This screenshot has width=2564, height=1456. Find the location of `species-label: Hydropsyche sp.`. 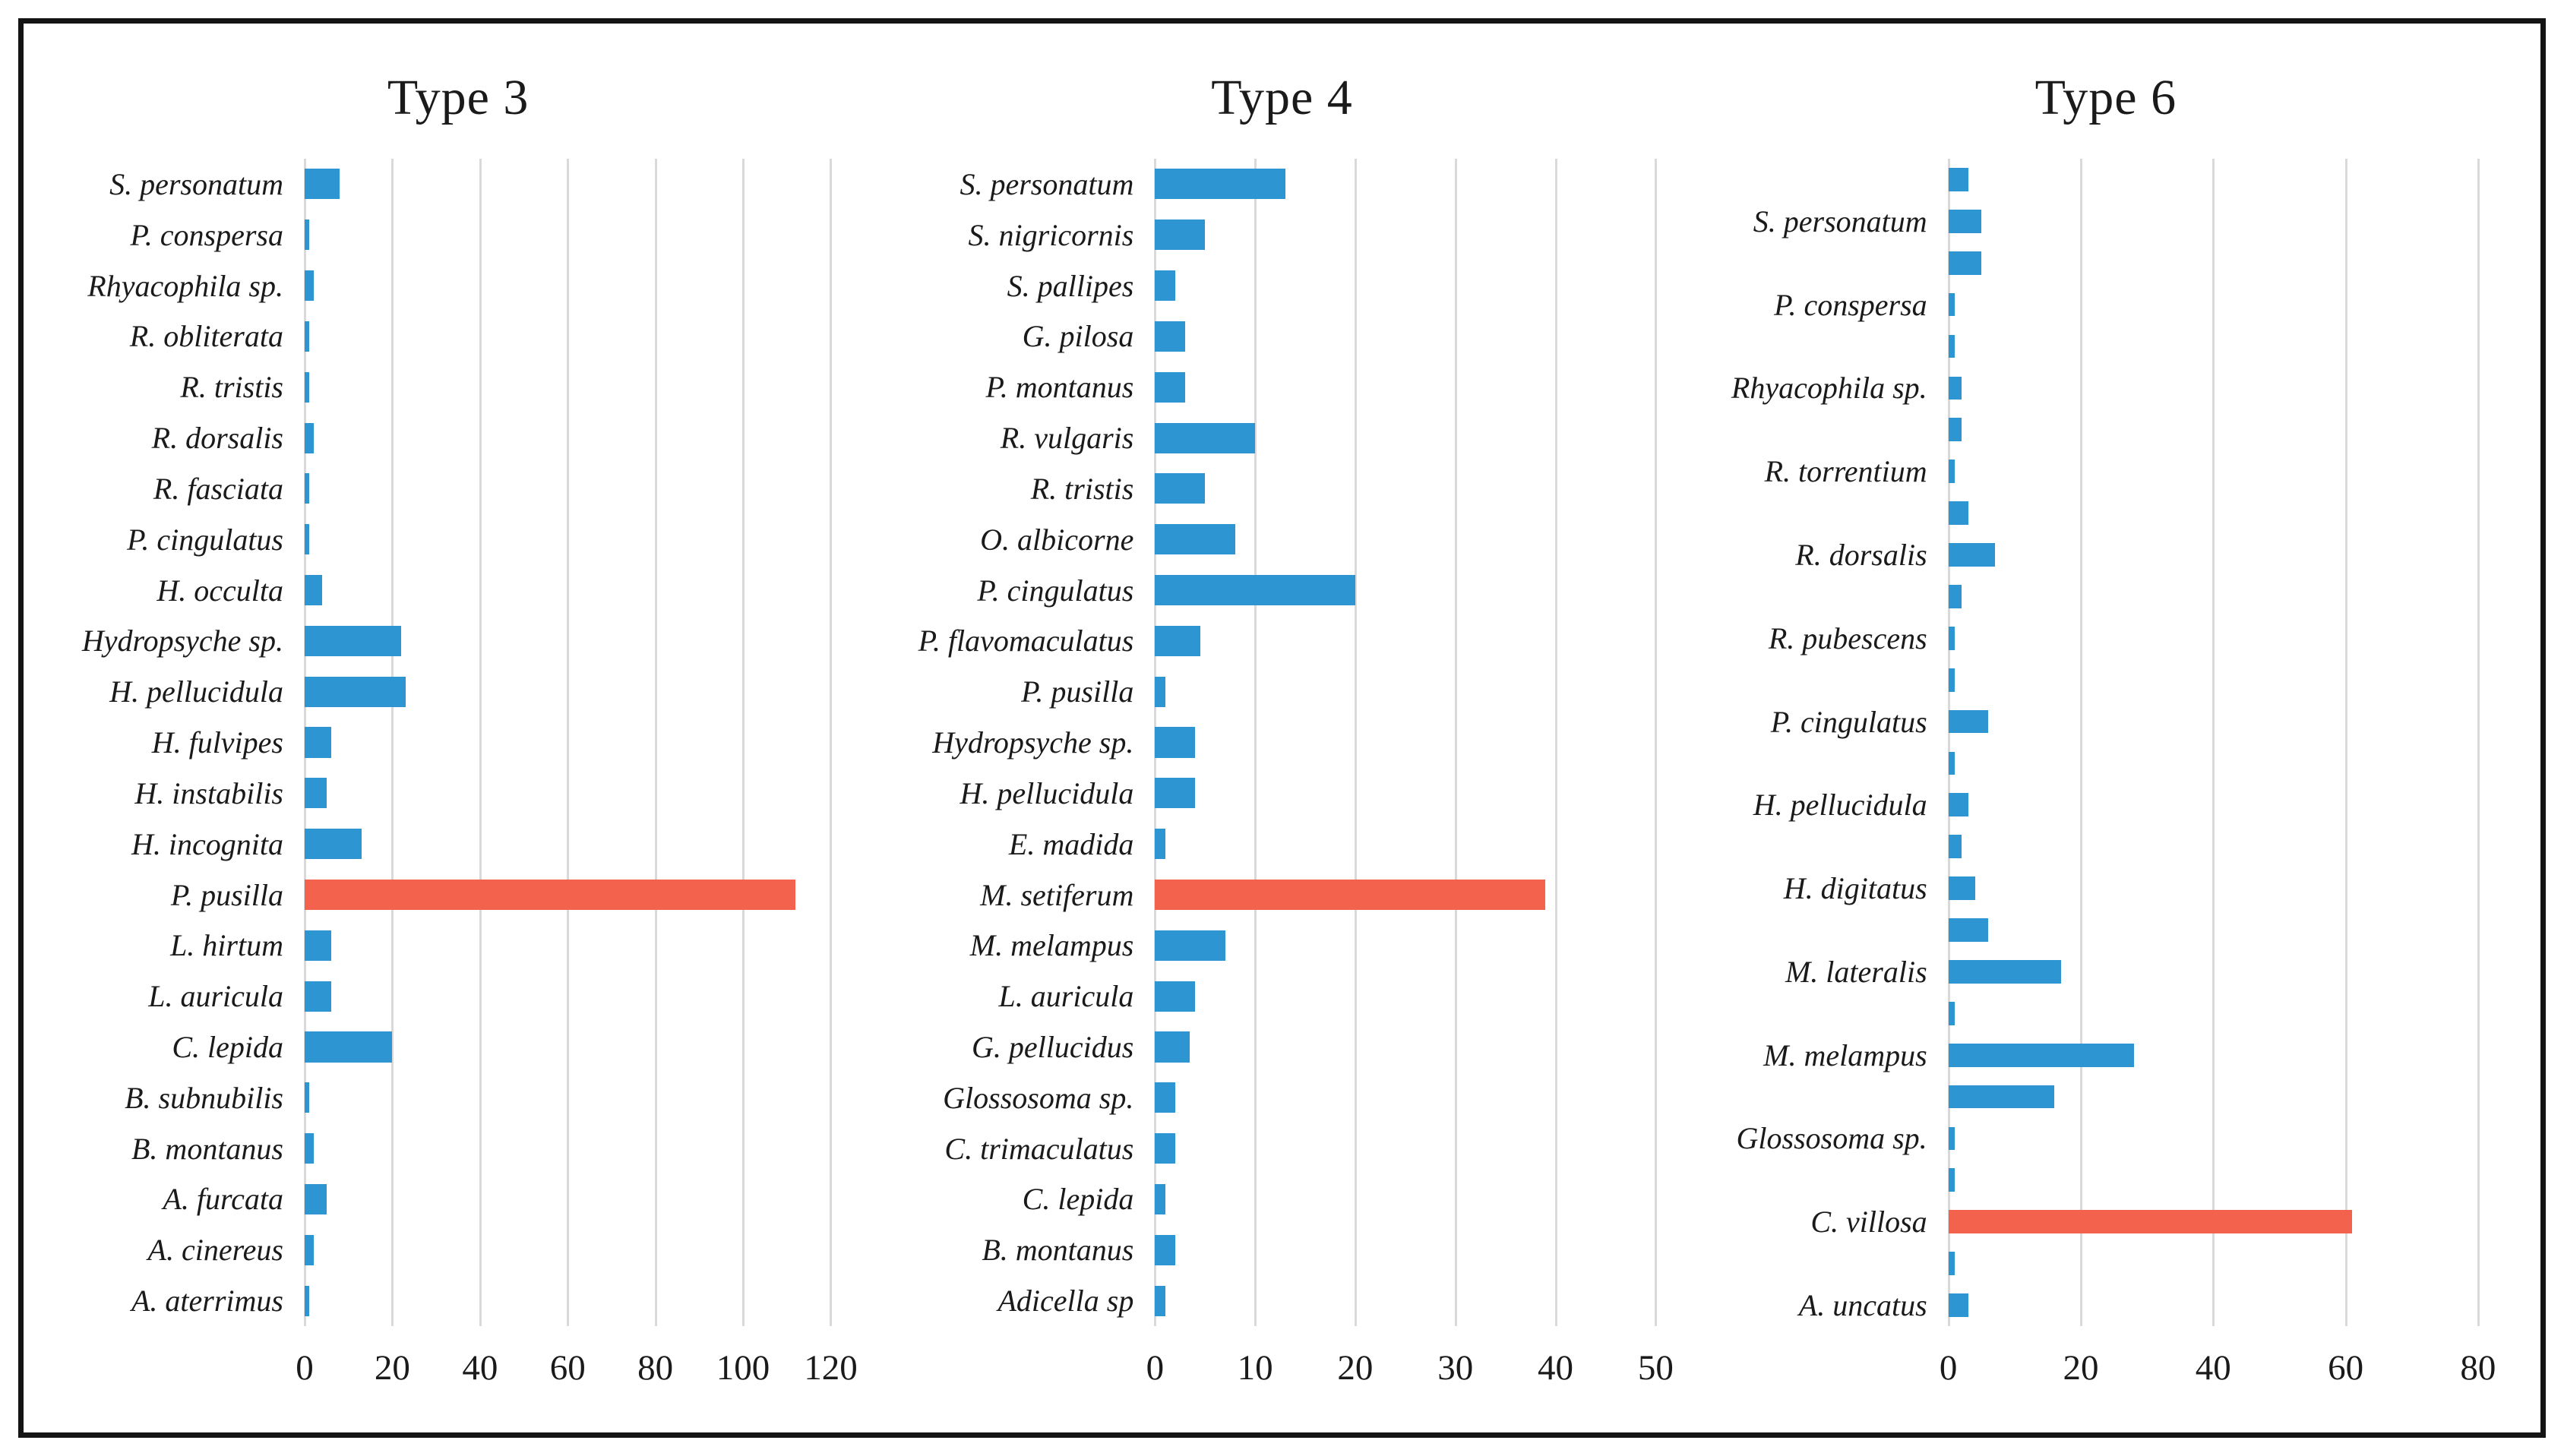

species-label: Hydropsyche sp. is located at coordinates (182, 641).